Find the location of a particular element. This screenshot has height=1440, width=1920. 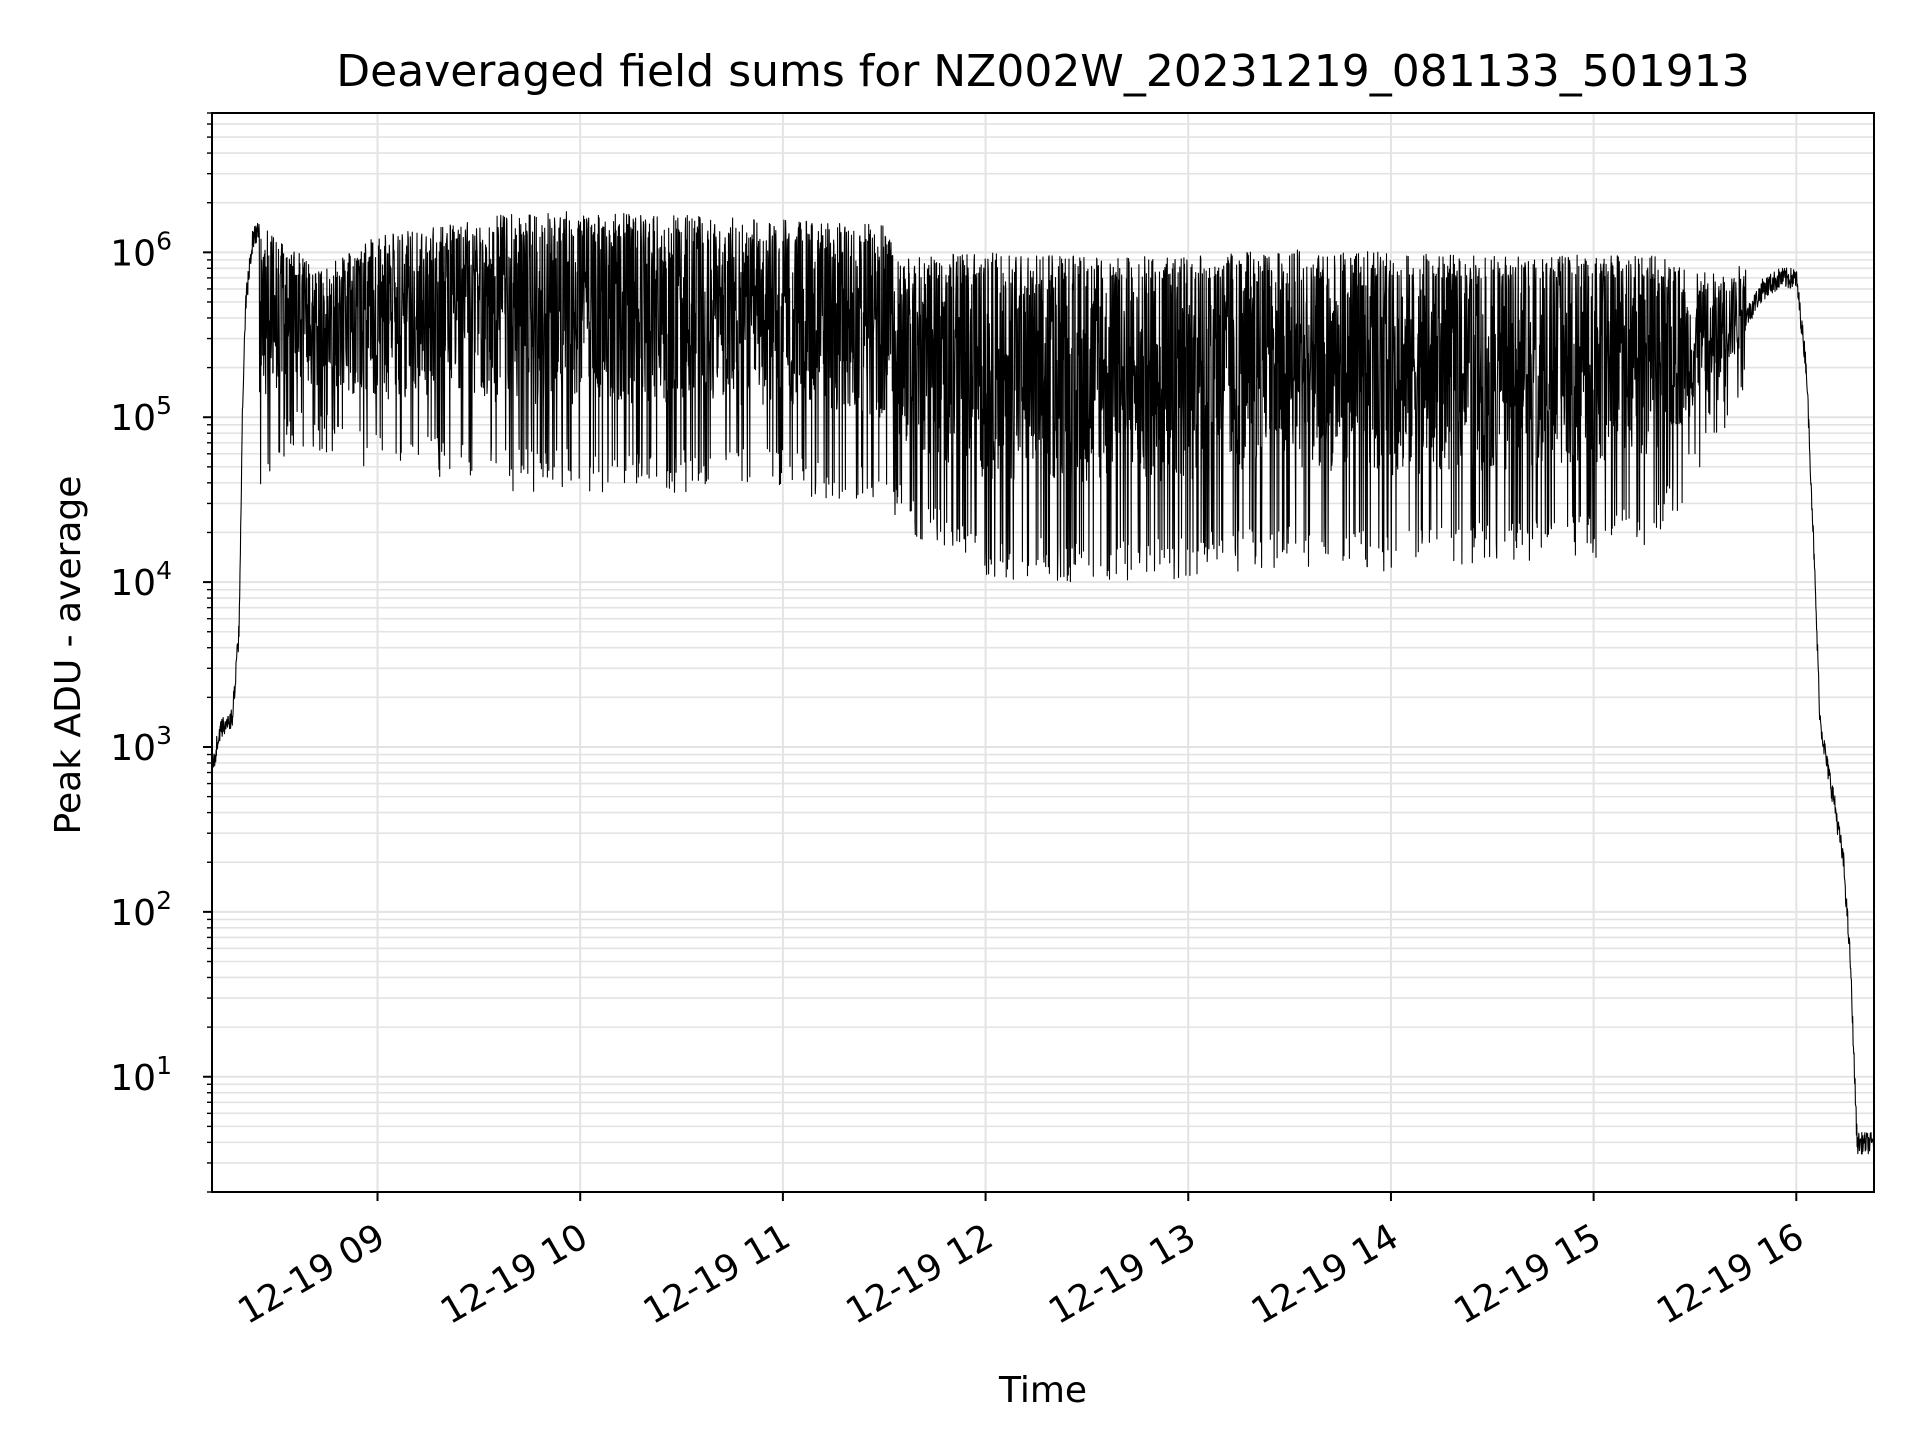

x-tick-label: 12-19 13 is located at coordinates (1122, 1274).